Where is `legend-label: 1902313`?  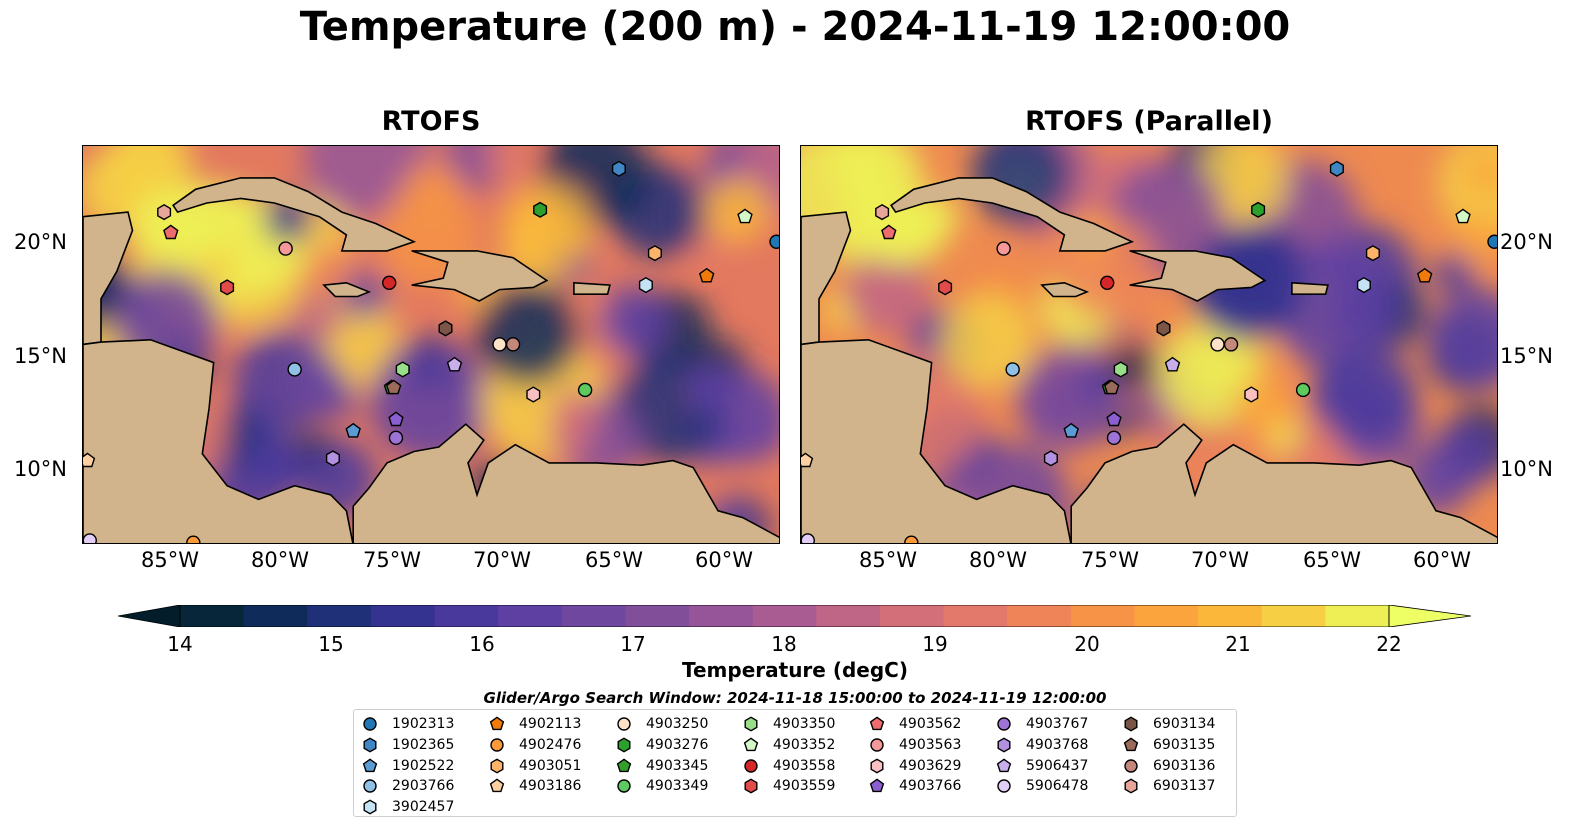 legend-label: 1902313 is located at coordinates (423, 724).